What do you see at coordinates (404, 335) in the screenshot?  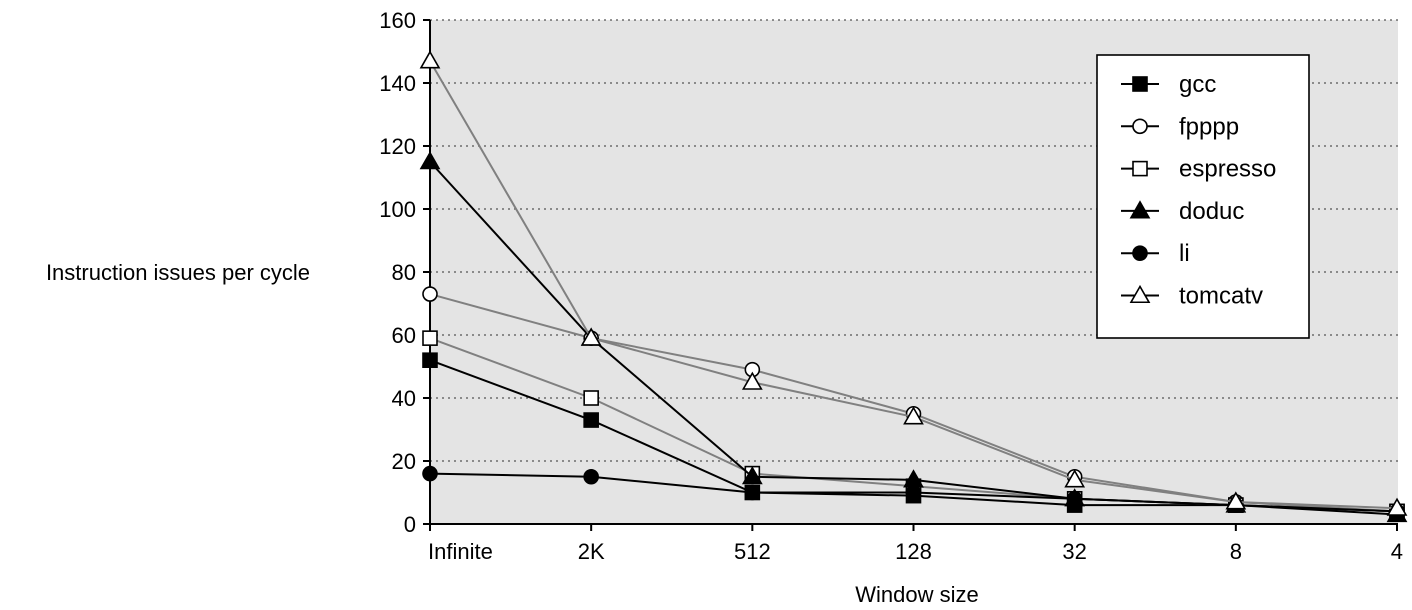 I see `y-tick-label: 60` at bounding box center [404, 335].